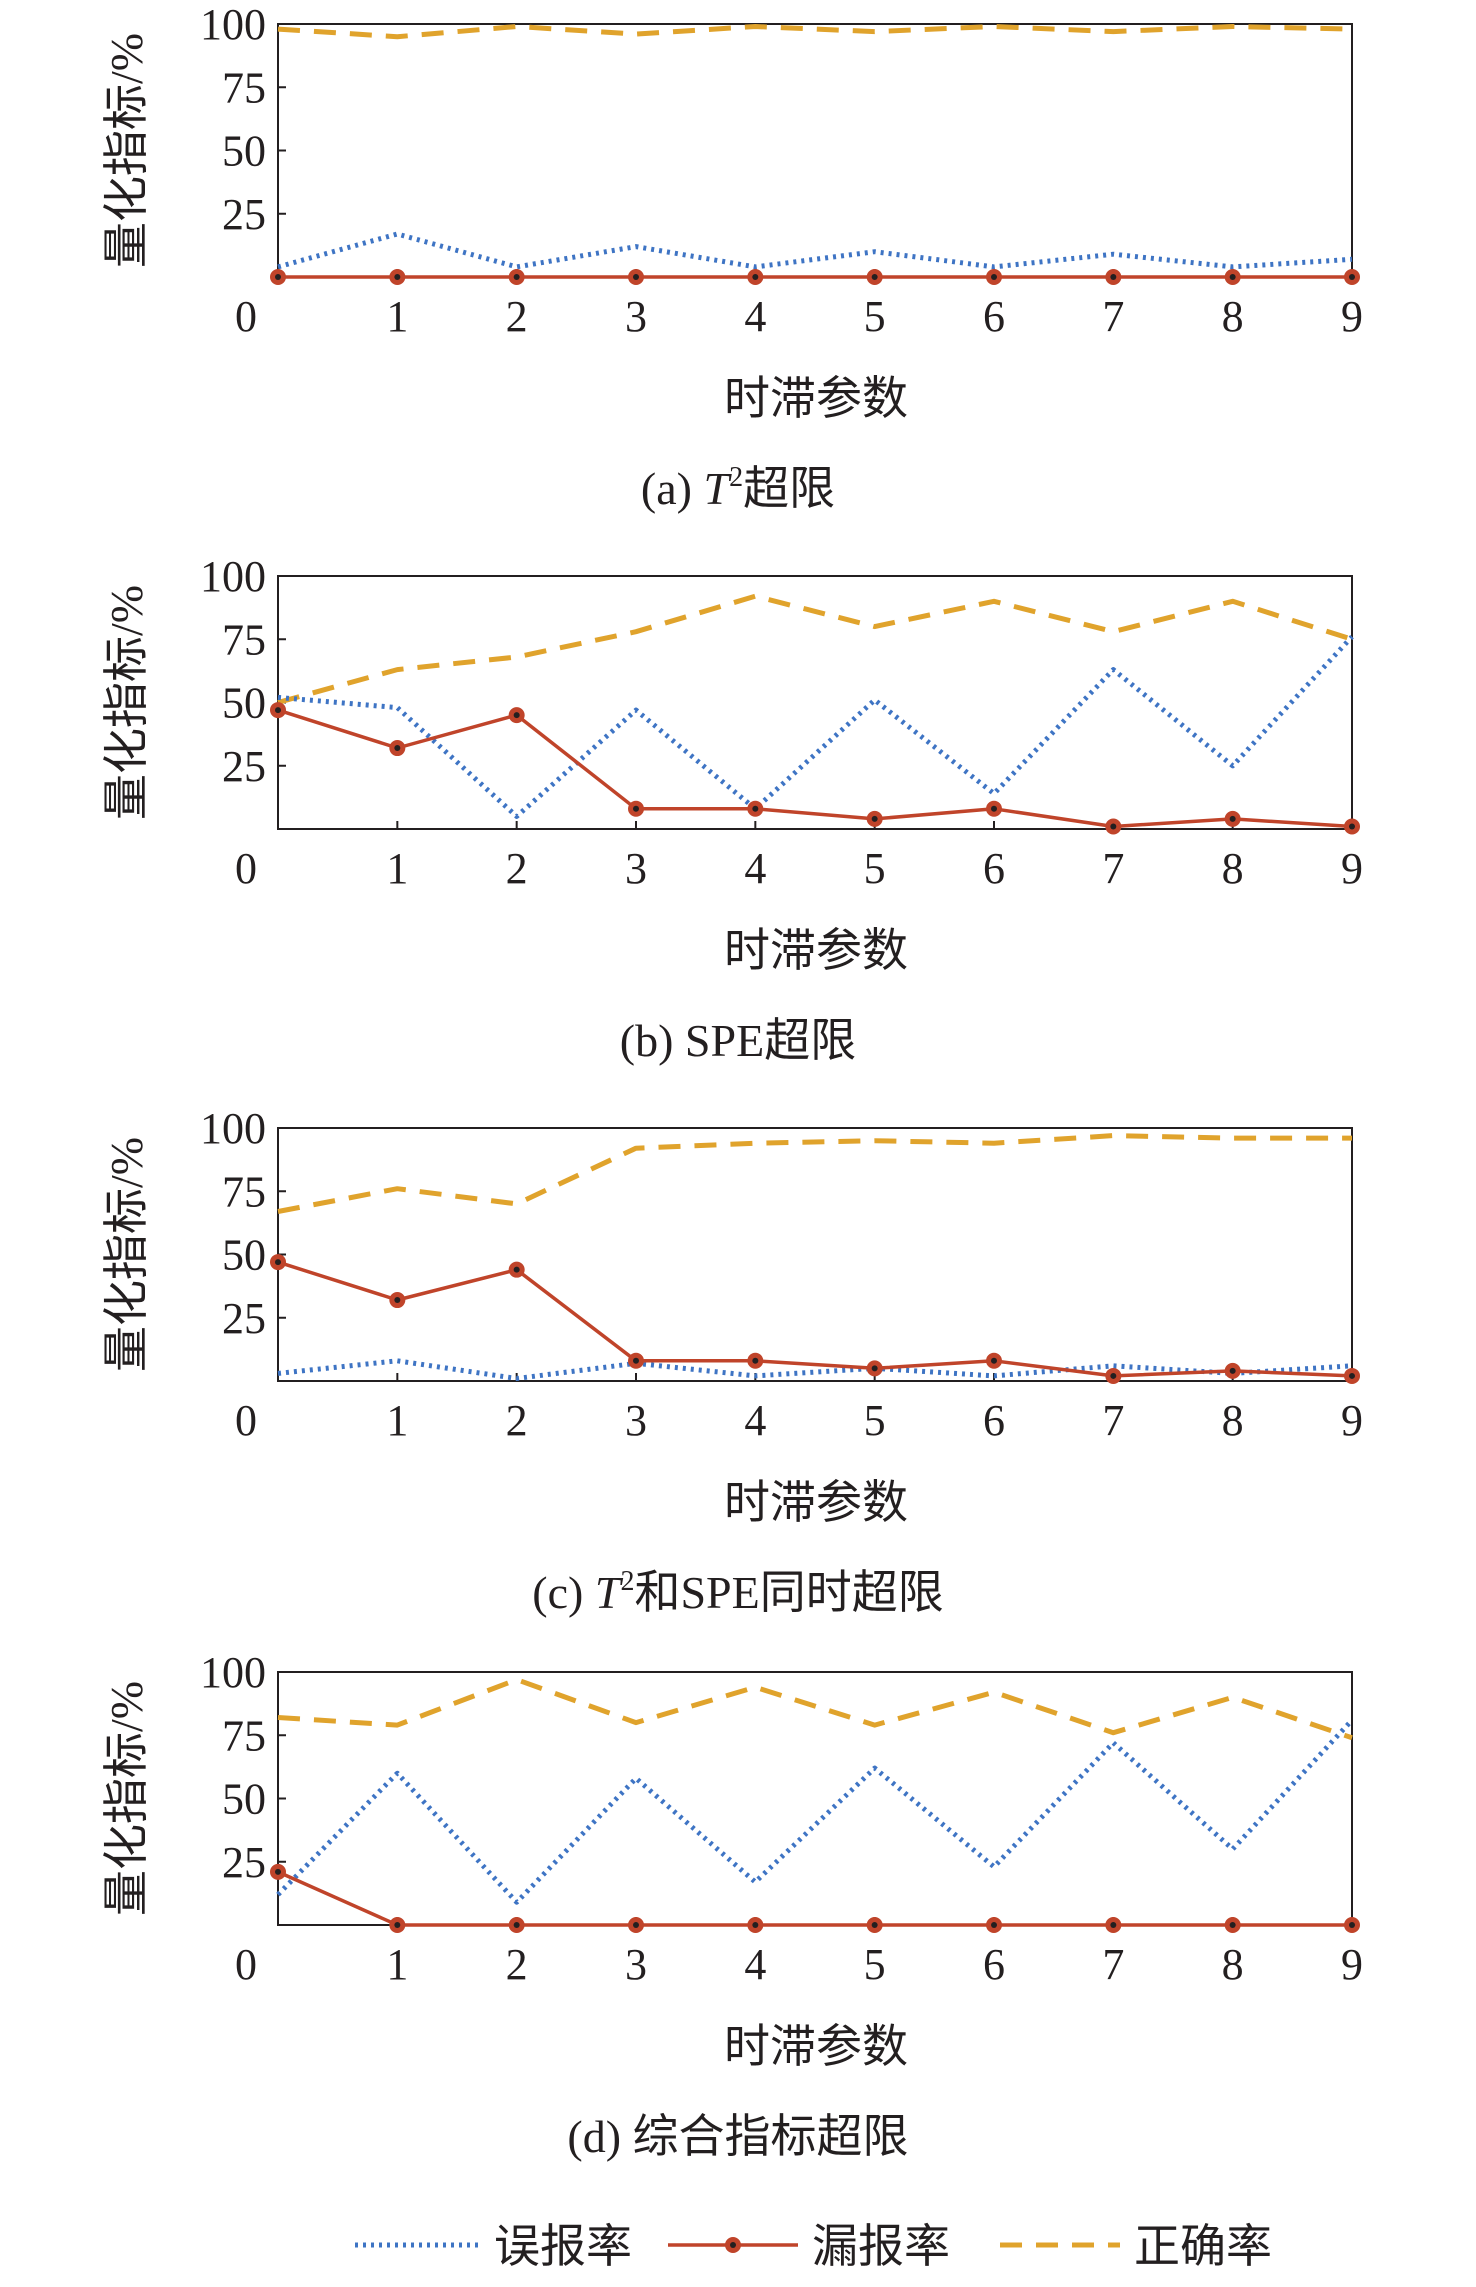 The image size is (1476, 2287). Describe the element at coordinates (563, 2246) in the screenshot. I see `legend-label-false-alarm: 误报率` at that location.